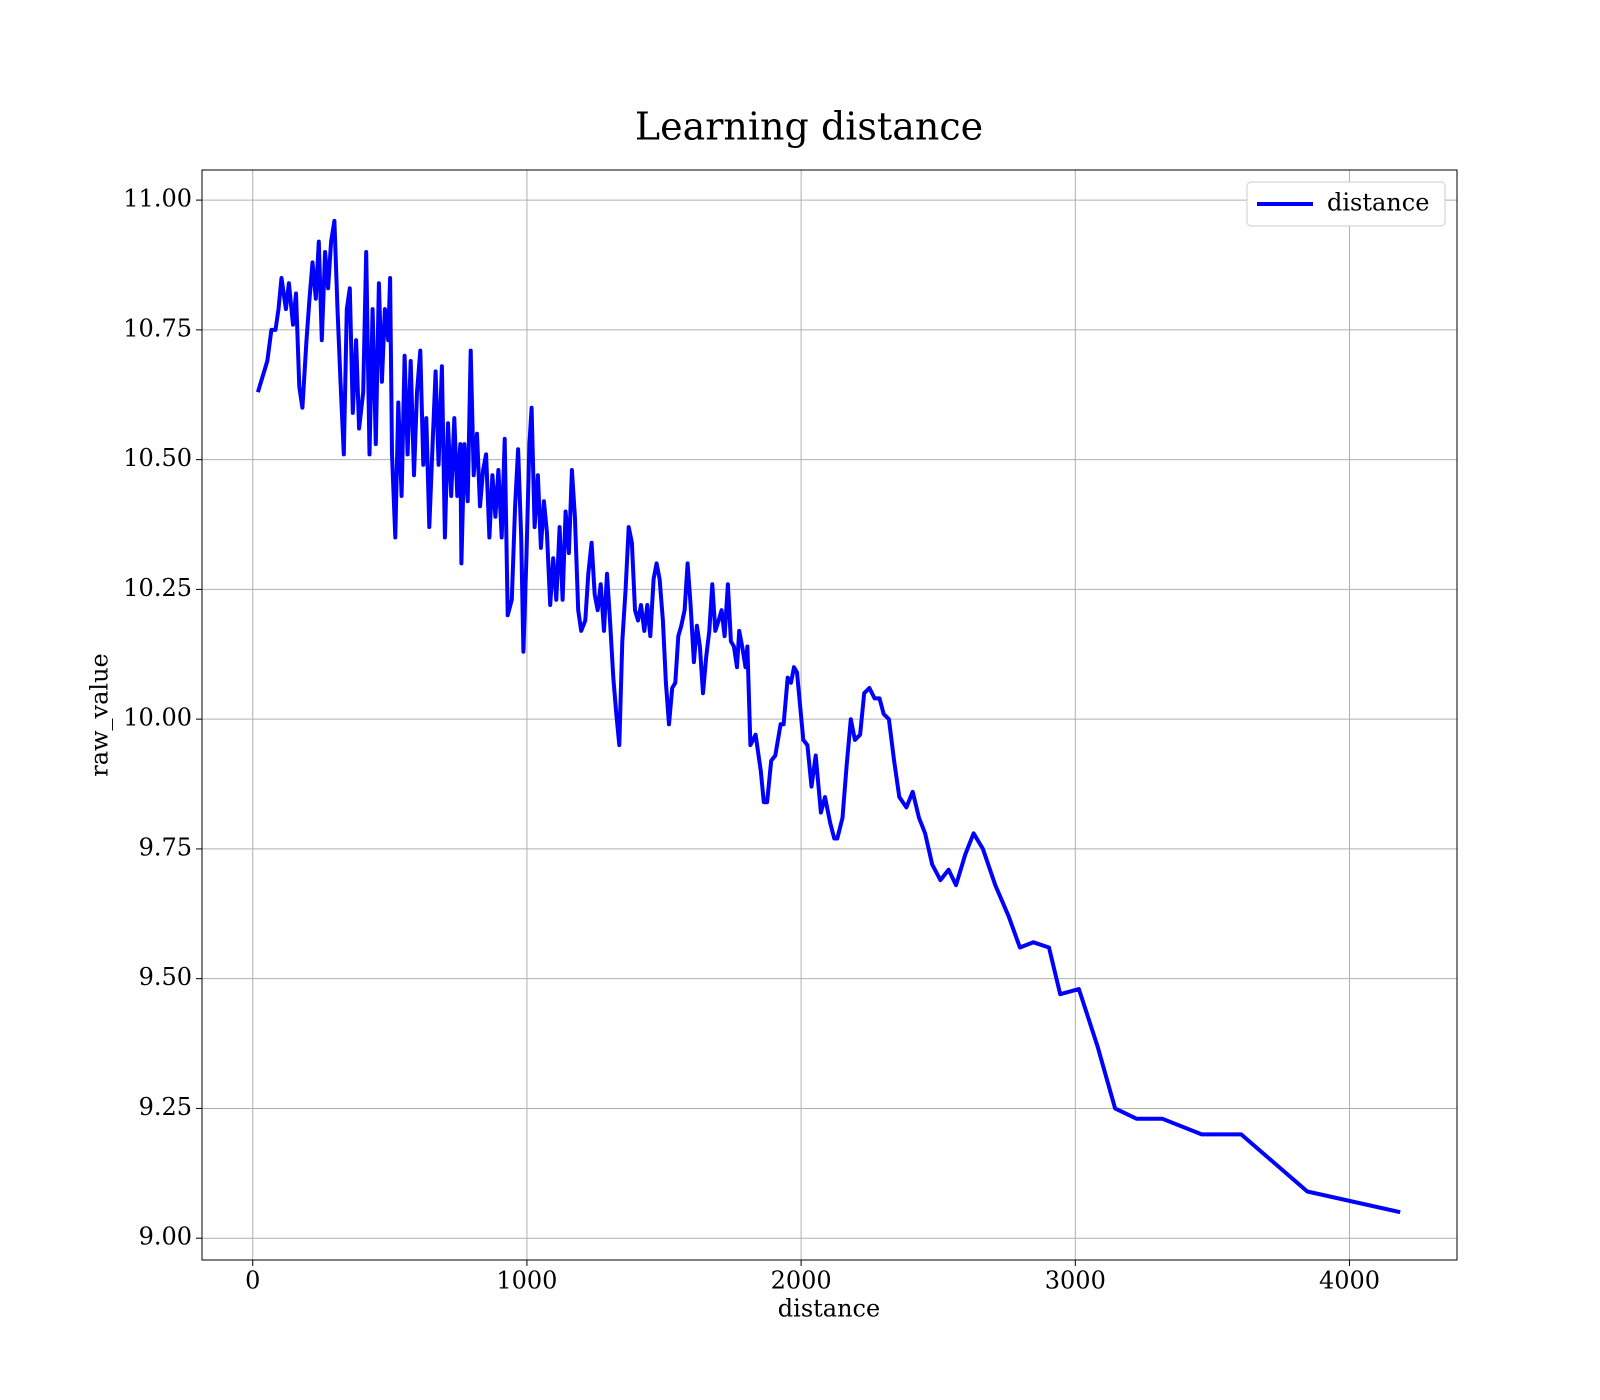 The width and height of the screenshot is (1600, 1400). I want to click on x-tick-label: 3000, so click(1075, 1281).